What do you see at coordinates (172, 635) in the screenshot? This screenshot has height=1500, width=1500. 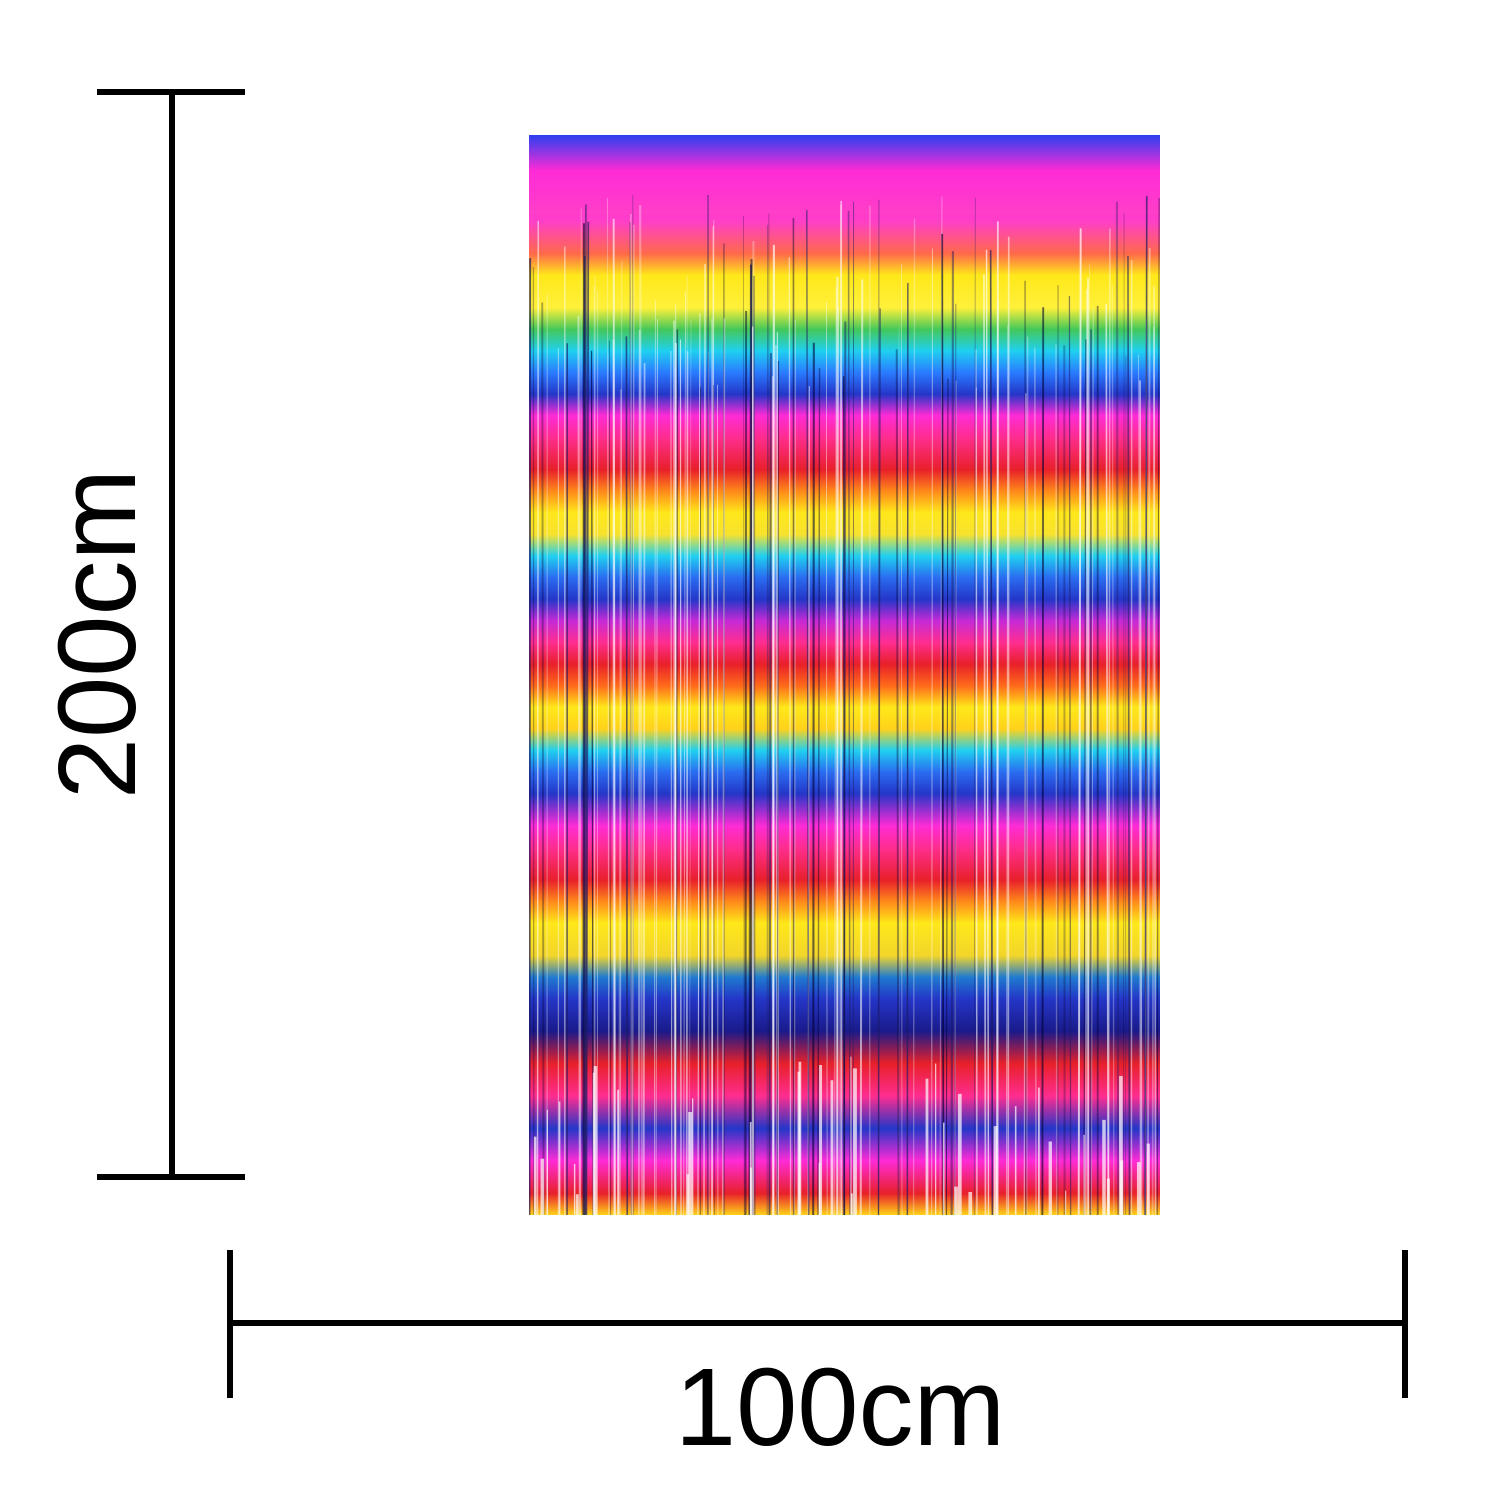 I see `height-dimension-line` at bounding box center [172, 635].